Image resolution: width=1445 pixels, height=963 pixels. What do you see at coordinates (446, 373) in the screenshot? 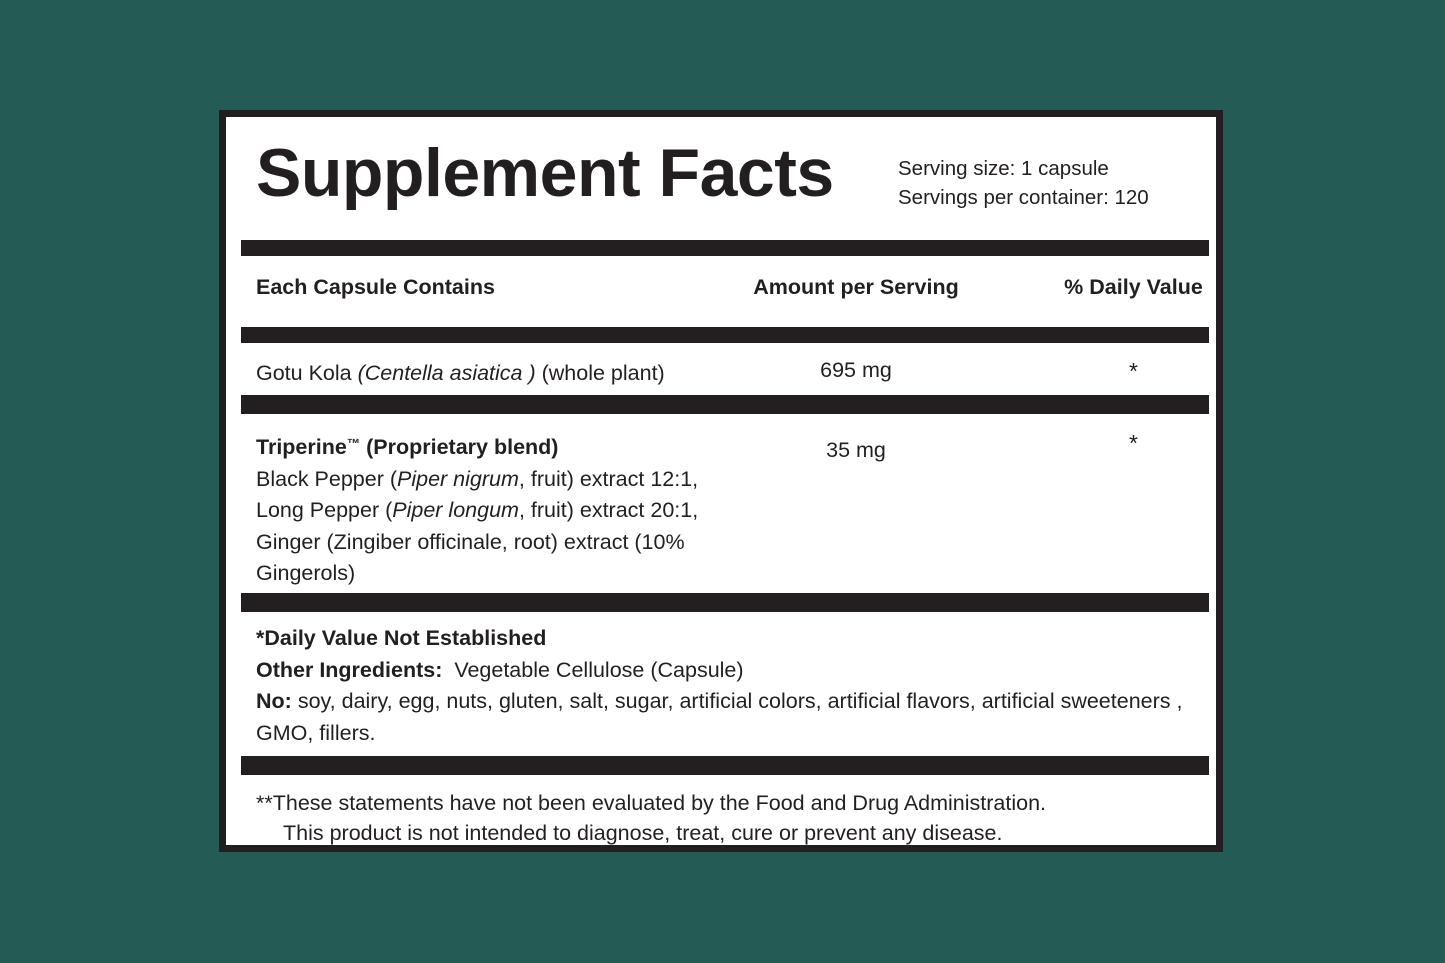
I see `ingredient-name-latin: (Centella asiatica )` at bounding box center [446, 373].